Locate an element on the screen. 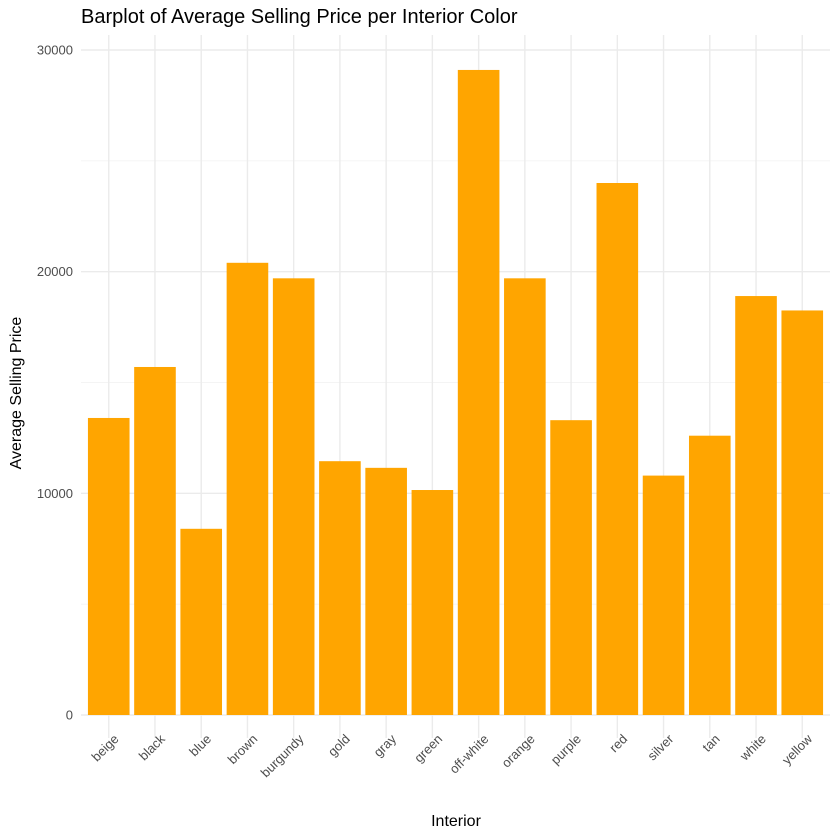 This screenshot has height=840, width=840. bar-blue is located at coordinates (201, 621).